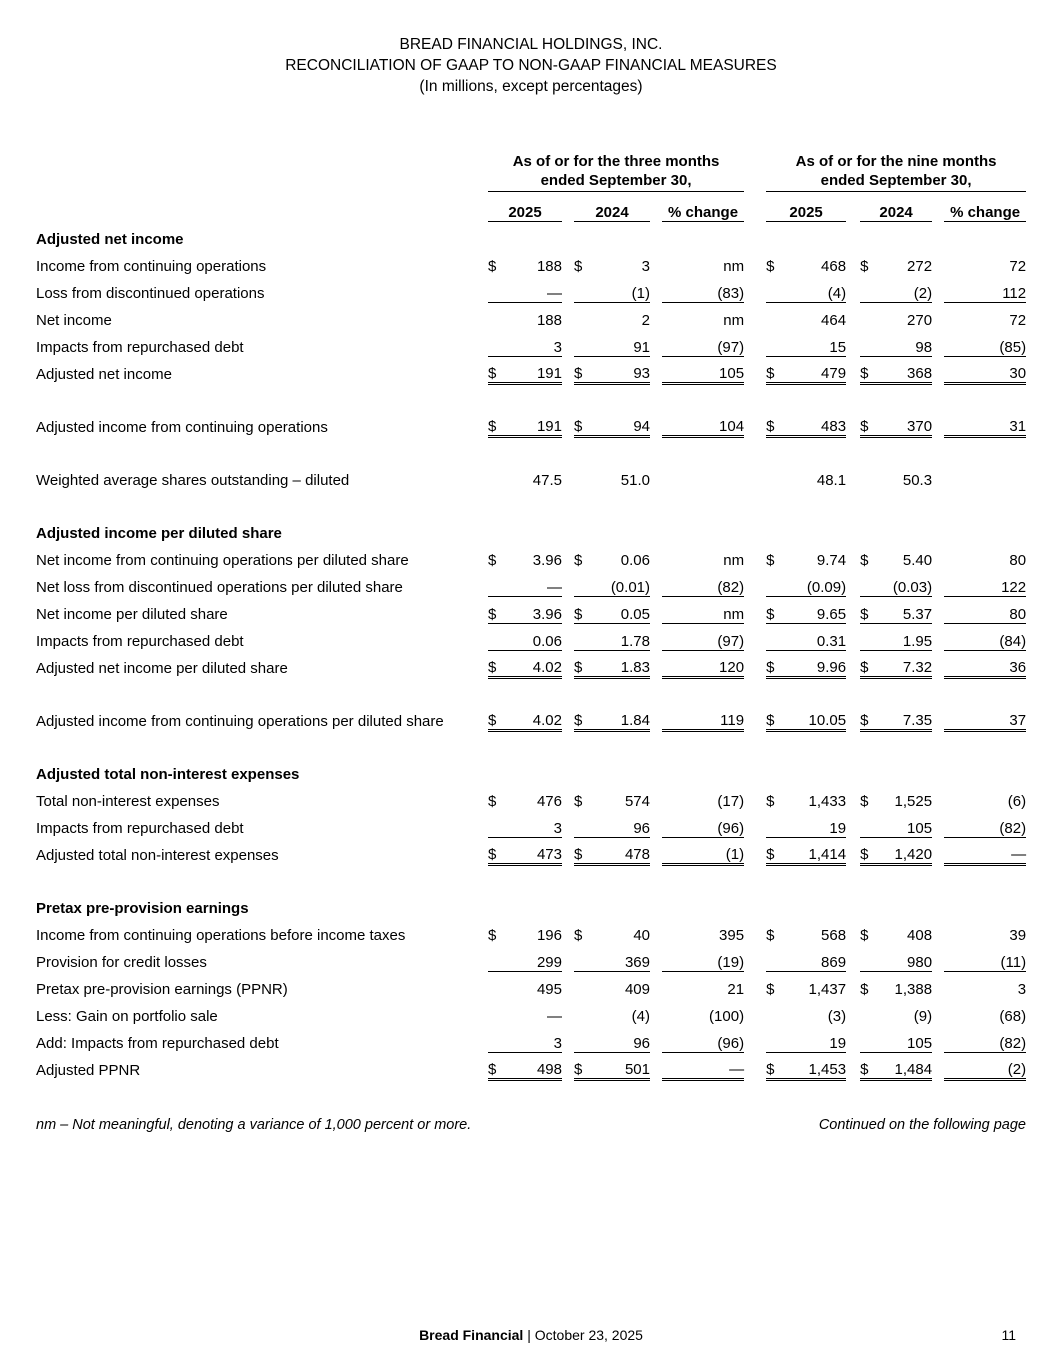 The image size is (1055, 1365). I want to click on footer-brand: Bread Financial, so click(471, 1335).